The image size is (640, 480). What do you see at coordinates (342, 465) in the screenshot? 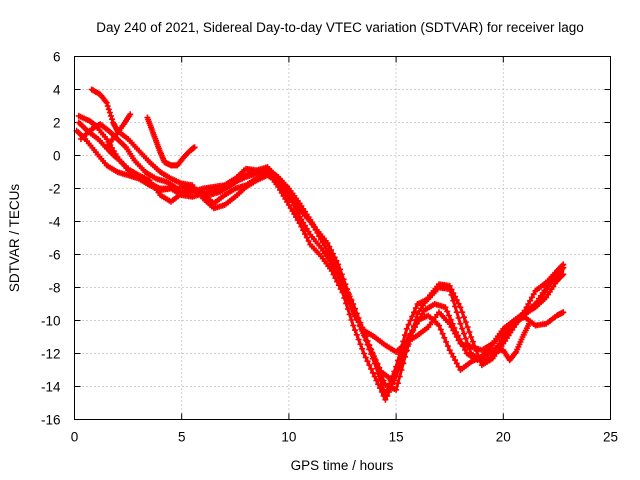
I see `x-axis-label: GPS time / hours` at bounding box center [342, 465].